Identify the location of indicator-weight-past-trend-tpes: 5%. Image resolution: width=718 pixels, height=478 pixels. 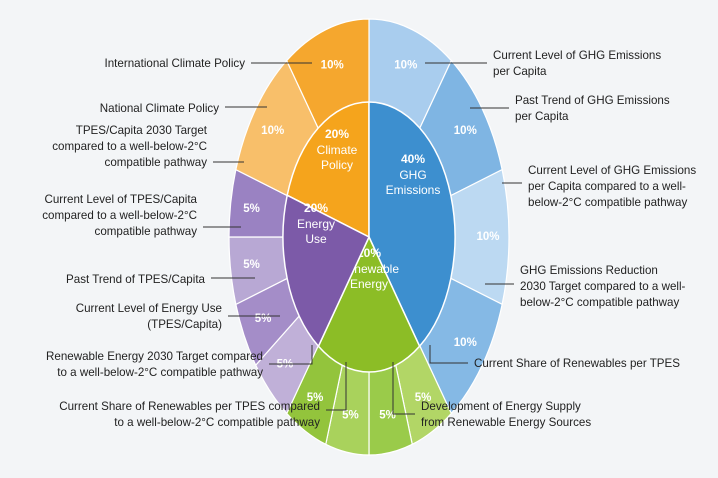
(263, 319).